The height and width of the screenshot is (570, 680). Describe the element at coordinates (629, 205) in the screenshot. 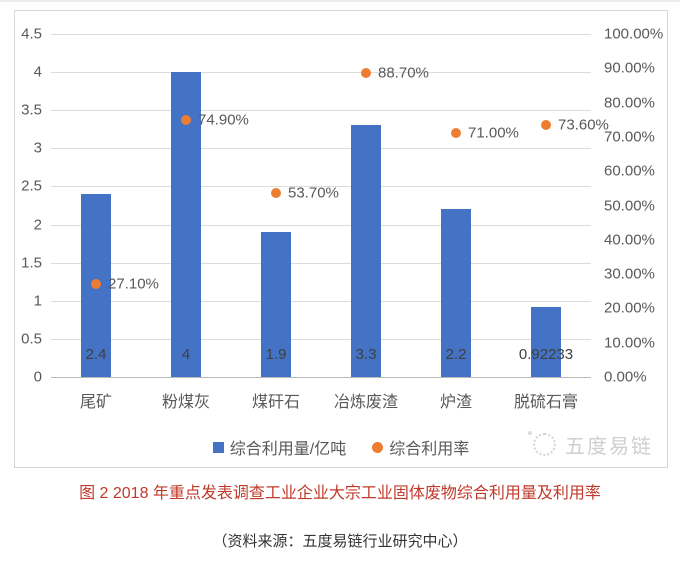

I see `y-axis-label-right: 50.00%` at that location.